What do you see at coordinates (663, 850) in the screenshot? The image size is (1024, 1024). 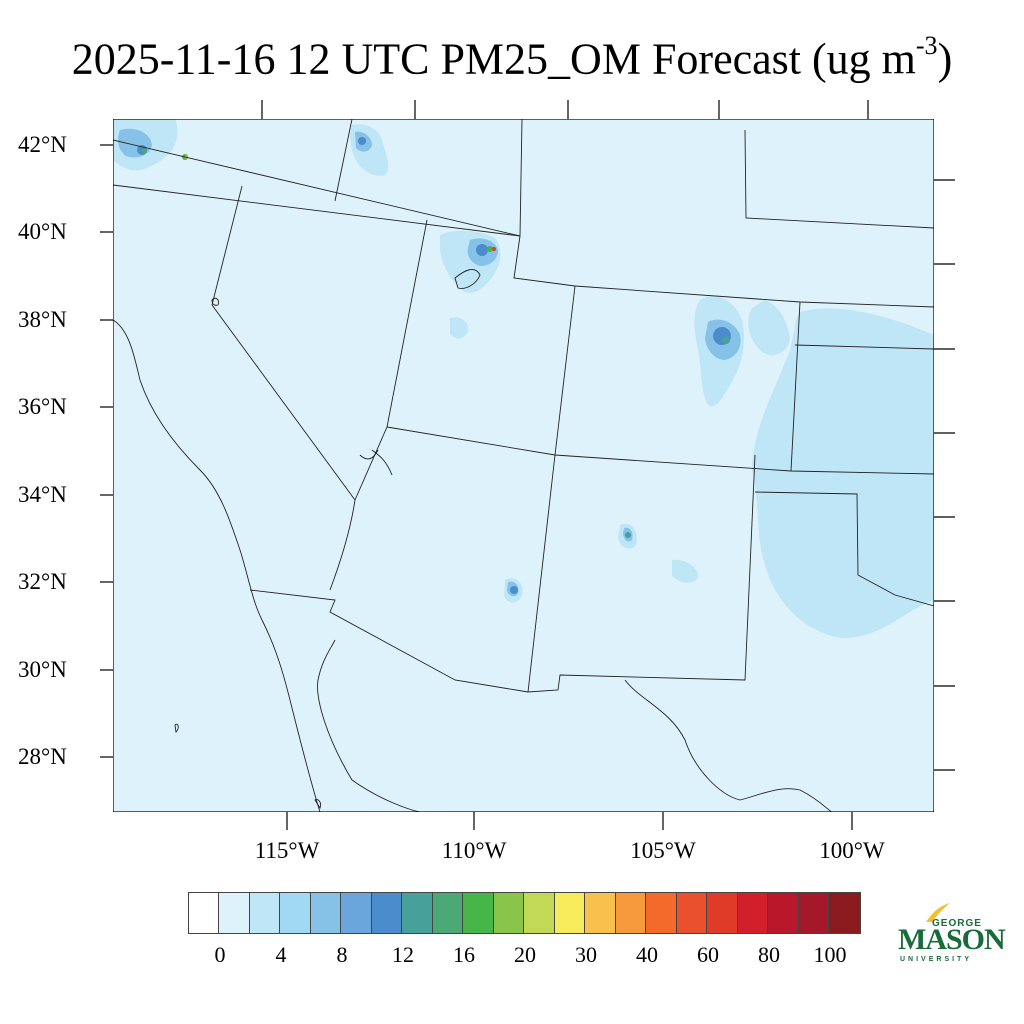 I see `lon-label-105: 105°W` at bounding box center [663, 850].